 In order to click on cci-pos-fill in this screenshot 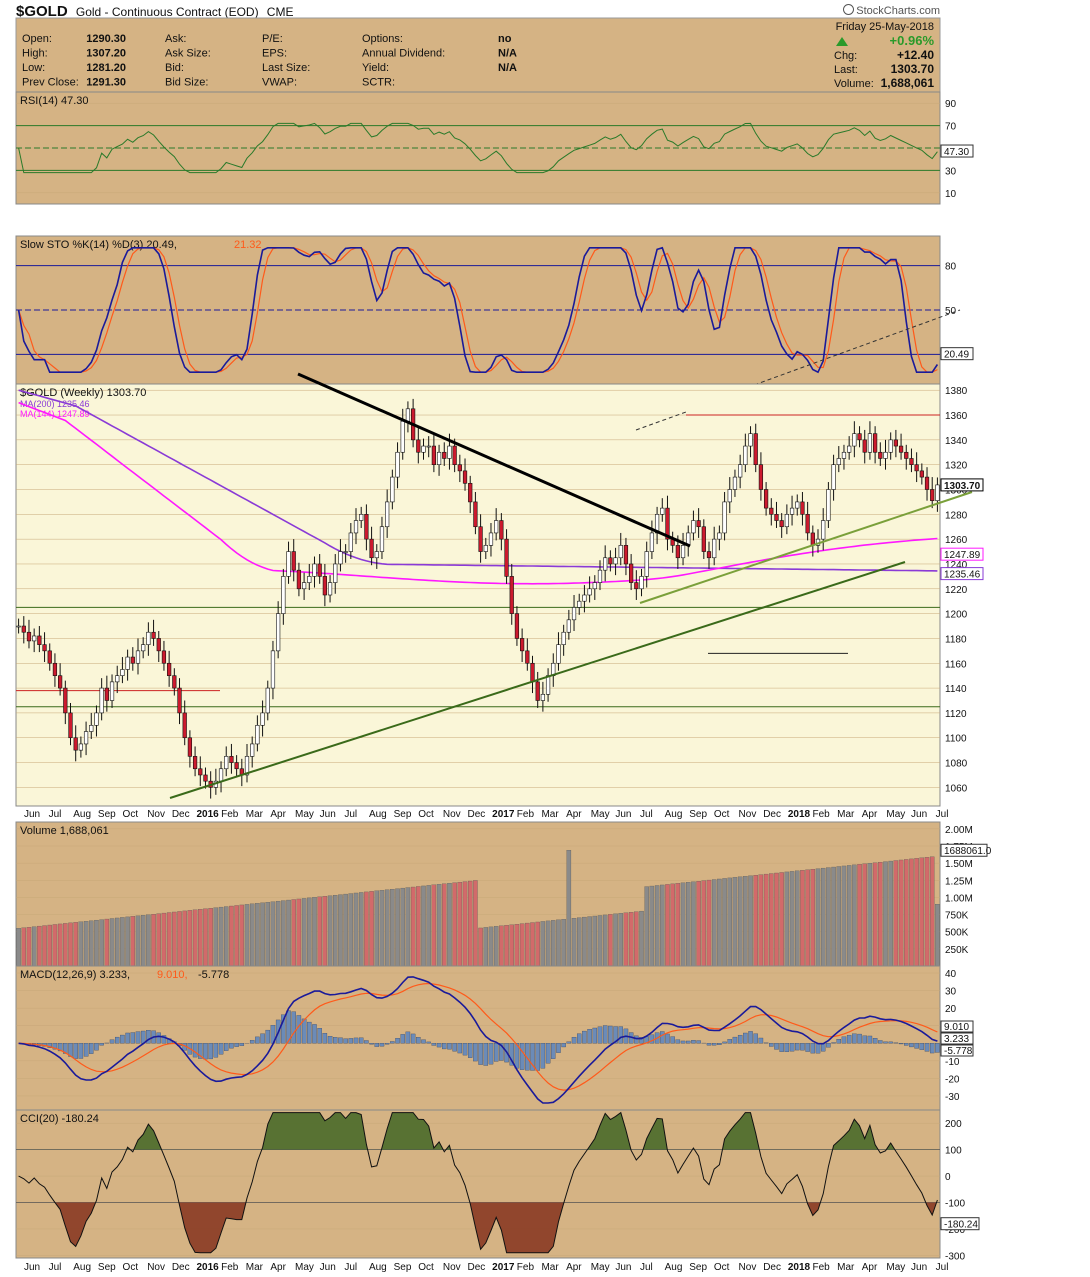, I will do `click(478, 1131)`.